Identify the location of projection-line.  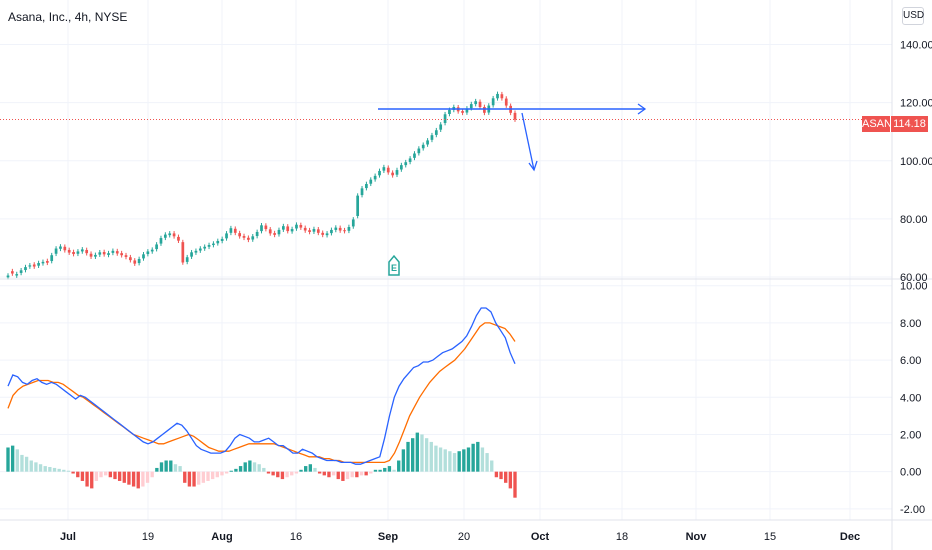
(528, 141).